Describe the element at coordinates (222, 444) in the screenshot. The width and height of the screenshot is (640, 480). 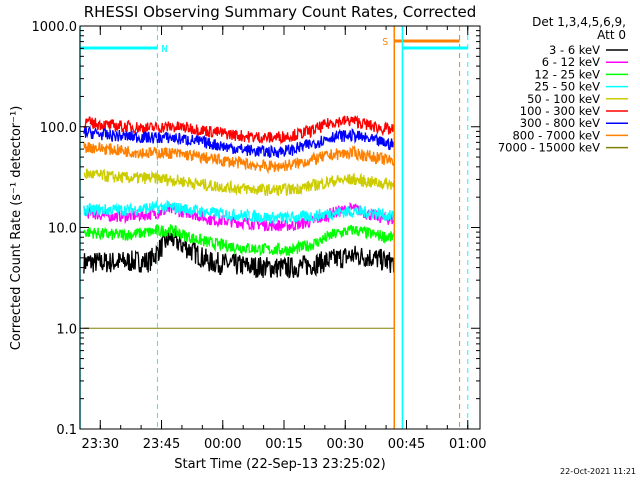
I see `x-tick-label: 00:00` at that location.